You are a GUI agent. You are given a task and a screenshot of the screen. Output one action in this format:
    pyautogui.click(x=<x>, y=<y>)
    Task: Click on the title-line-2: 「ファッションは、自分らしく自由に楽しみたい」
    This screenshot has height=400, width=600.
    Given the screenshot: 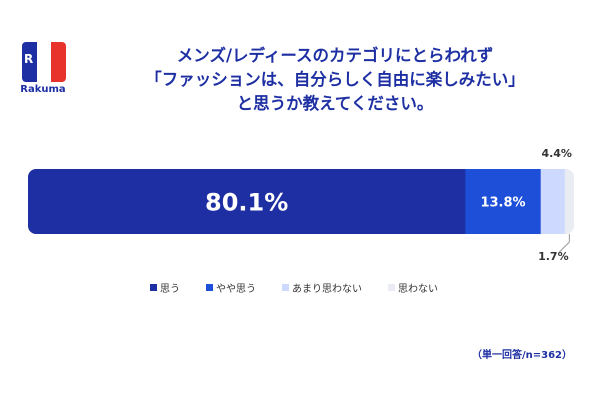 What is the action you would take?
    pyautogui.click(x=335, y=79)
    